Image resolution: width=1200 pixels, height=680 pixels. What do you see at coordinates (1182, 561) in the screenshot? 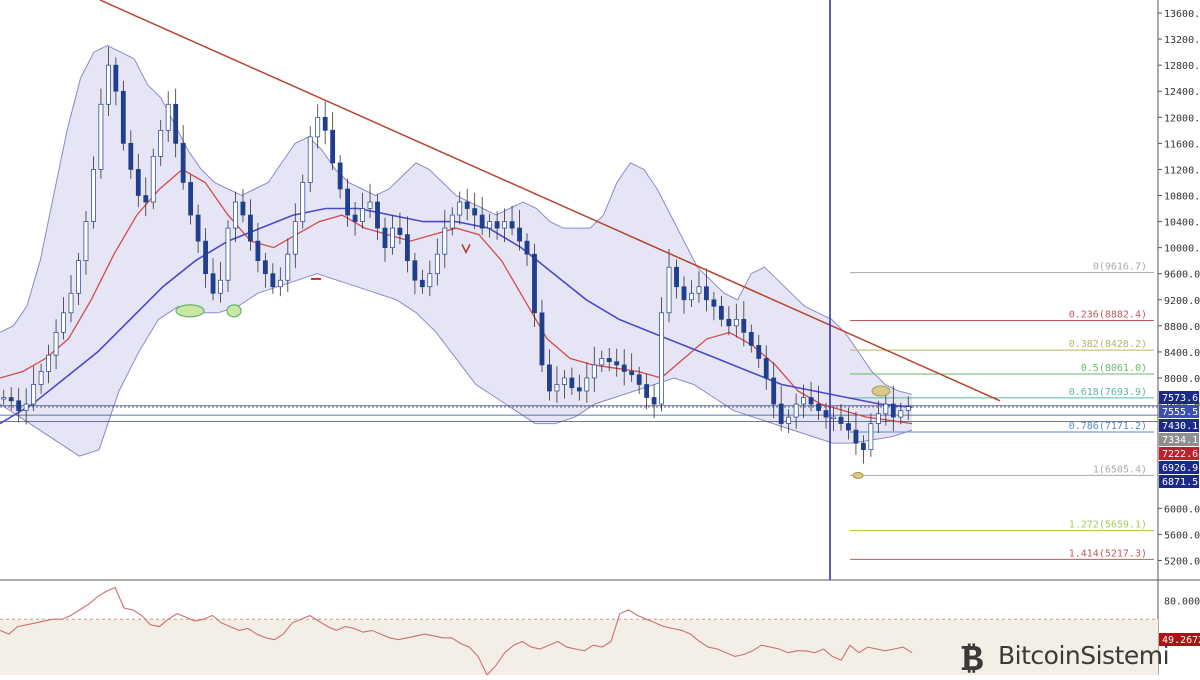
I see `y-tick-label: 5200.0` at bounding box center [1182, 561].